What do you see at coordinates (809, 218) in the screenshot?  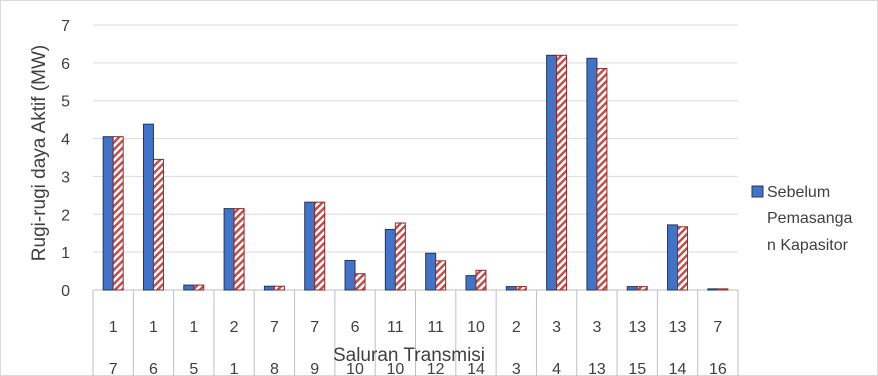 I see `legend-label-line-2: Pemasanga` at bounding box center [809, 218].